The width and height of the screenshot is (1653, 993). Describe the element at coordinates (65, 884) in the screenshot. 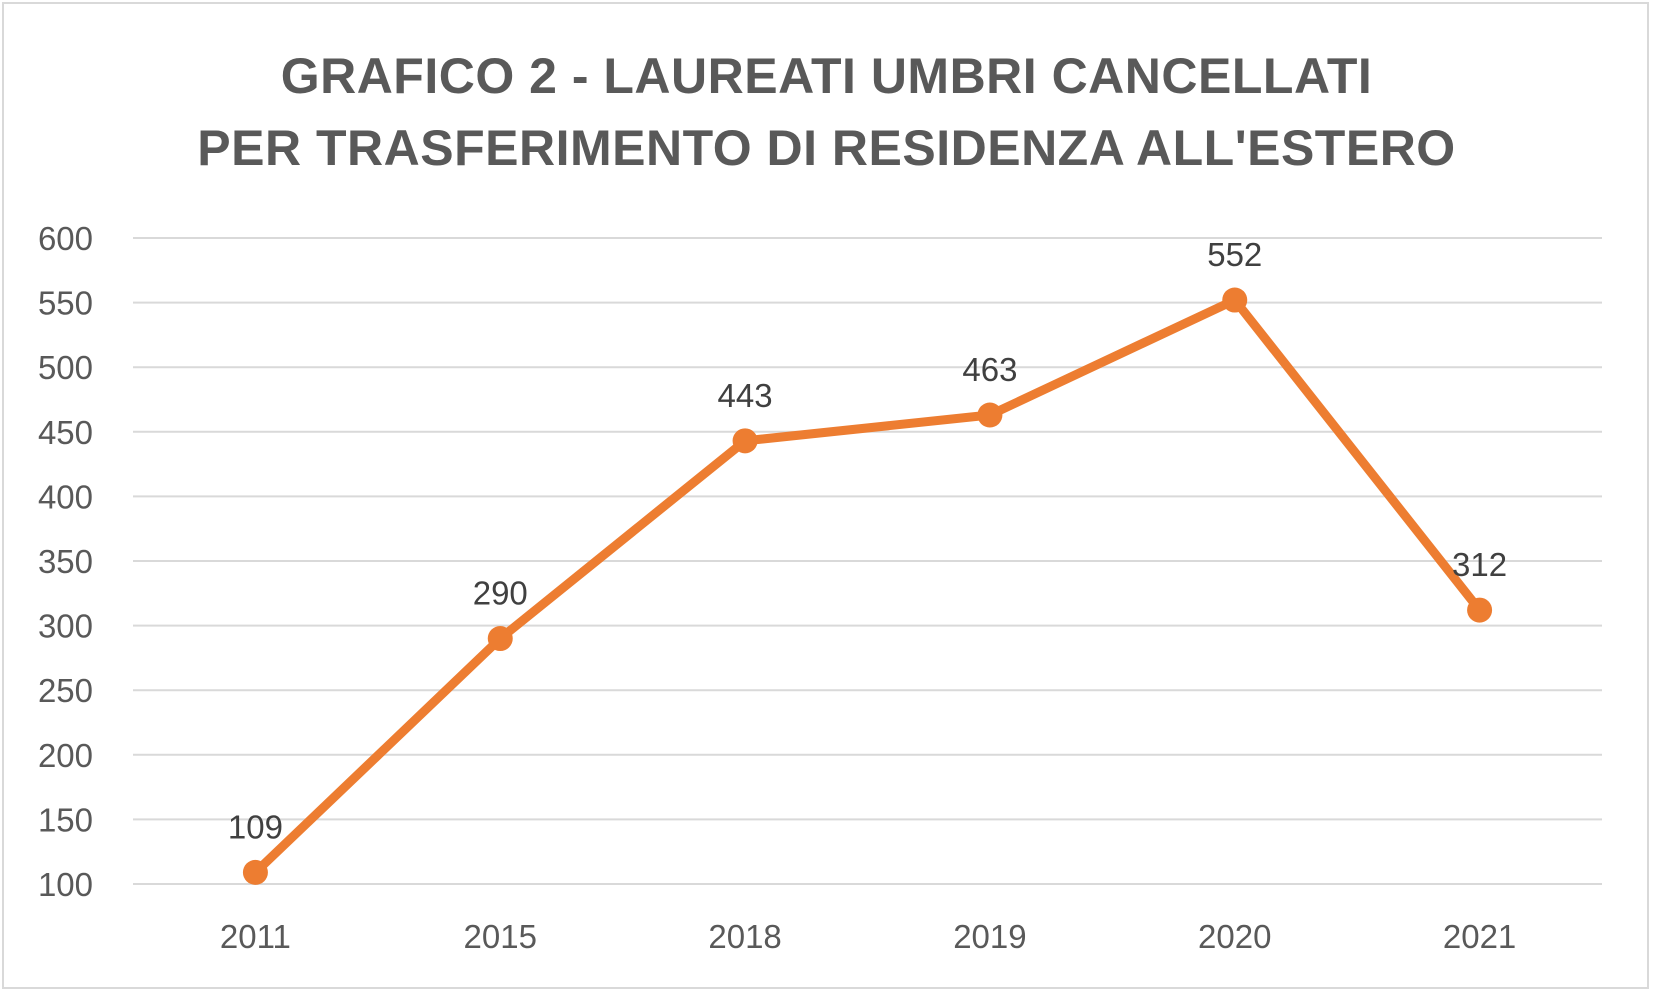

I see `y-tick-label-100: 100` at that location.